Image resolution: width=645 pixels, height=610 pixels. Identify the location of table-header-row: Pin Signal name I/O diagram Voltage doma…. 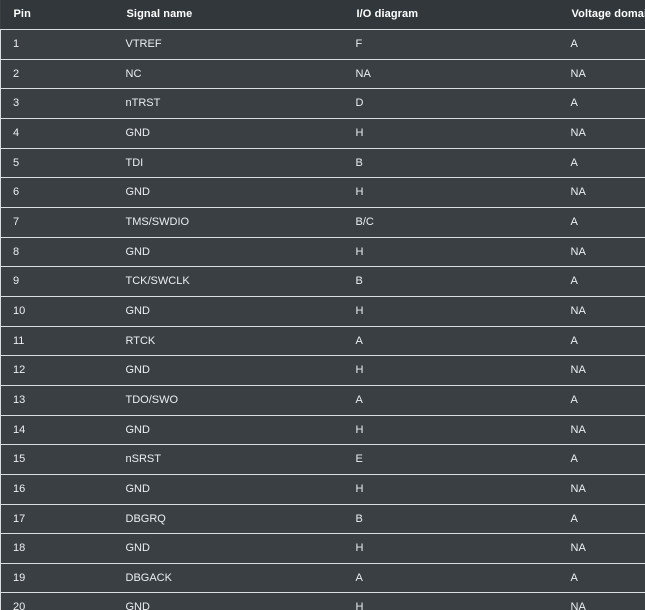
(322, 15).